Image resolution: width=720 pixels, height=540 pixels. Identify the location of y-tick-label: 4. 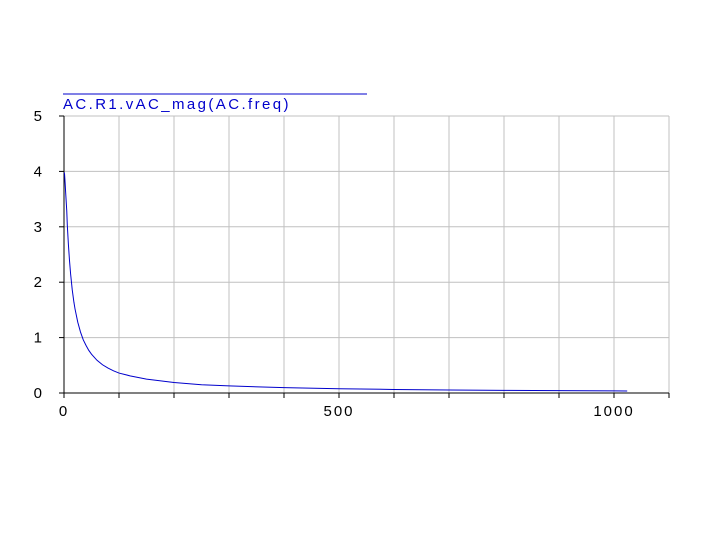
(39, 171).